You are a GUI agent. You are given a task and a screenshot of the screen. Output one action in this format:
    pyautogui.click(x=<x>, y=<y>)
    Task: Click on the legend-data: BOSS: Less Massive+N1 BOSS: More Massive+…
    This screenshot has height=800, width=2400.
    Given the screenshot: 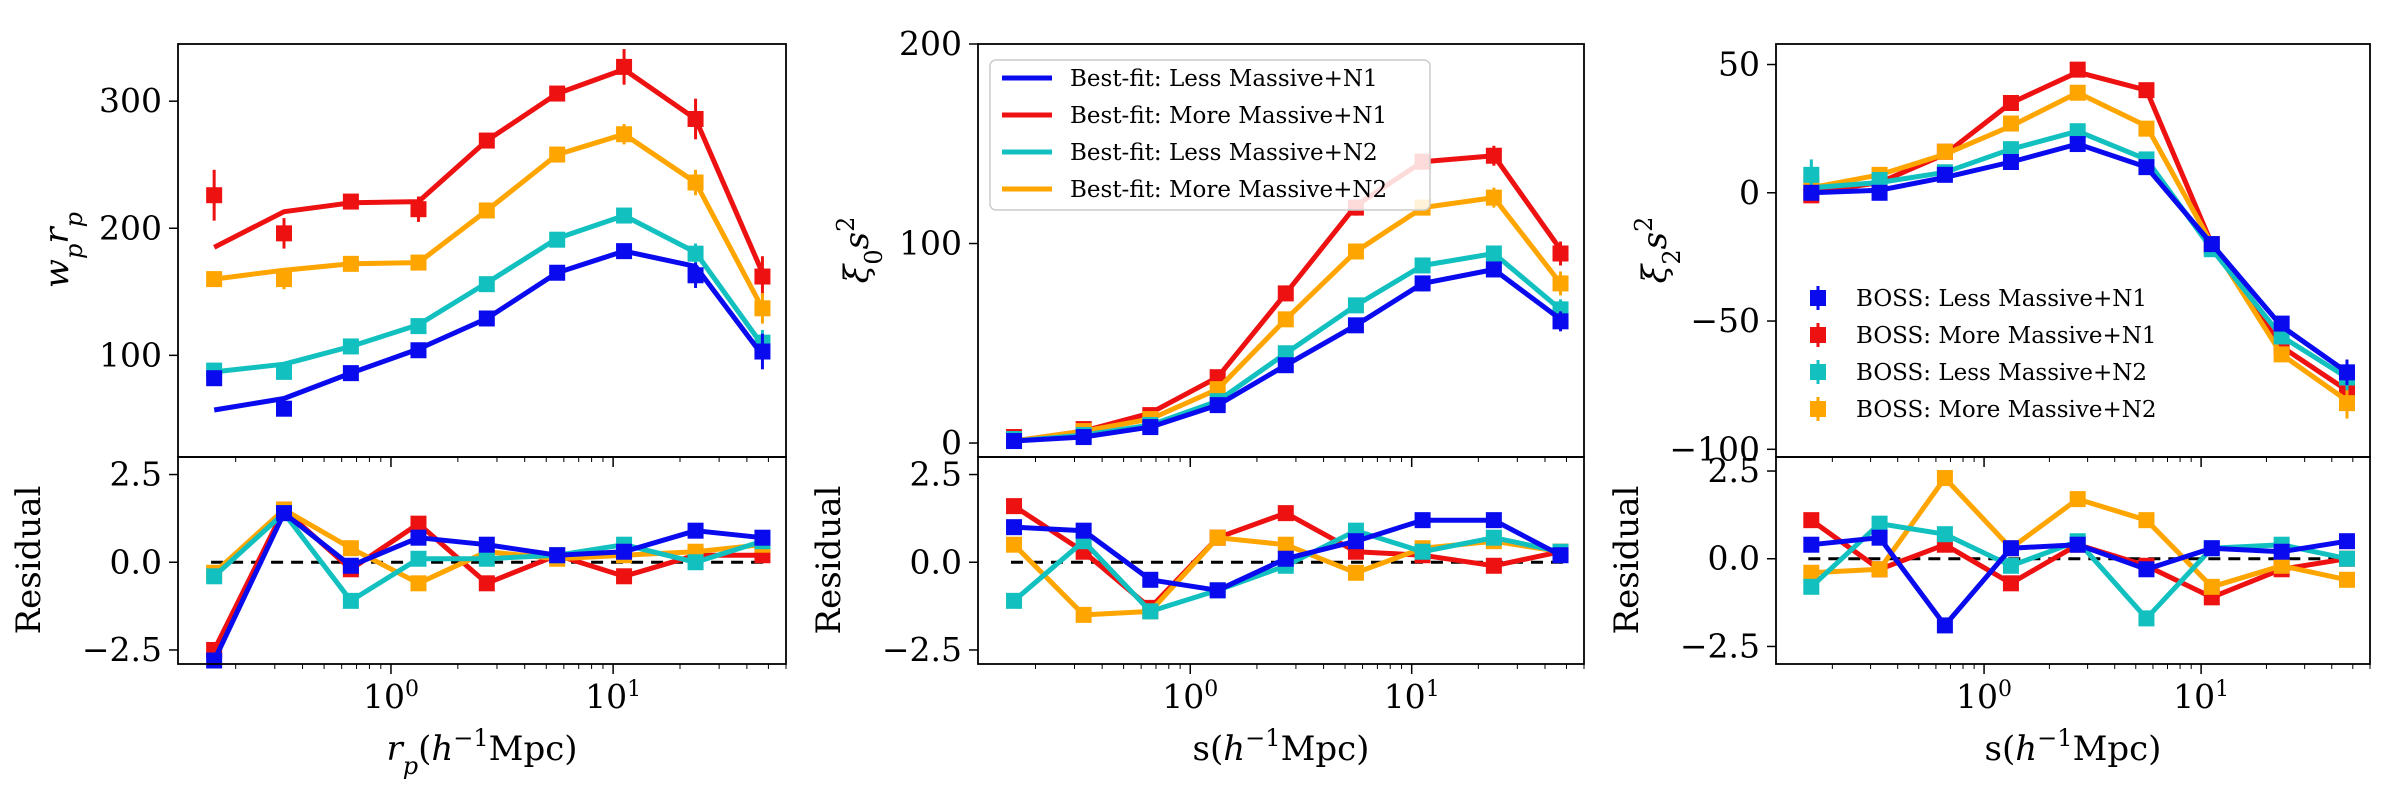 What is the action you would take?
    pyautogui.click(x=1983, y=354)
    